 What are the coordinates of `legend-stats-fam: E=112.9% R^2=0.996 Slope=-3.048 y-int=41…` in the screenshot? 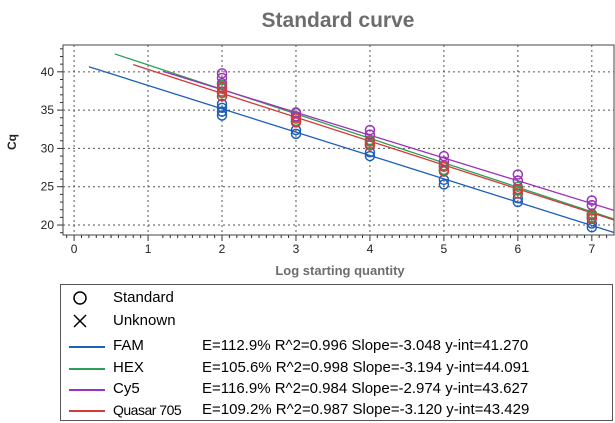 It's located at (365, 345).